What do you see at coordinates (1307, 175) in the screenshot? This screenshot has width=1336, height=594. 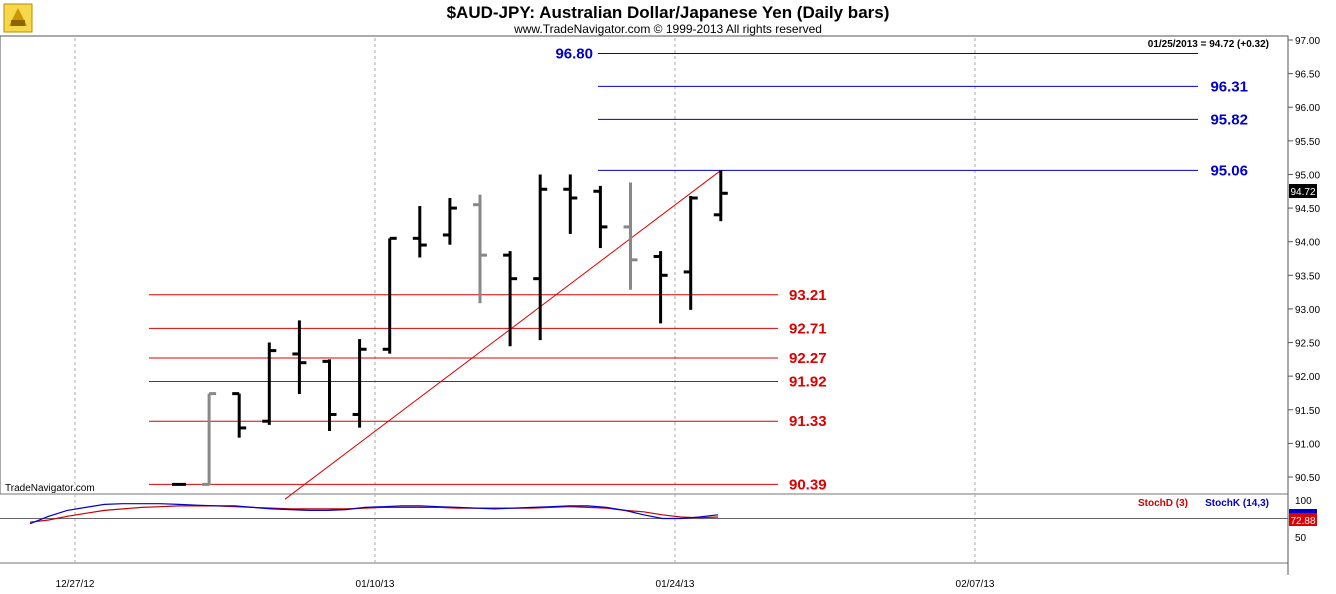 I see `price-tick-label: 95.00` at bounding box center [1307, 175].